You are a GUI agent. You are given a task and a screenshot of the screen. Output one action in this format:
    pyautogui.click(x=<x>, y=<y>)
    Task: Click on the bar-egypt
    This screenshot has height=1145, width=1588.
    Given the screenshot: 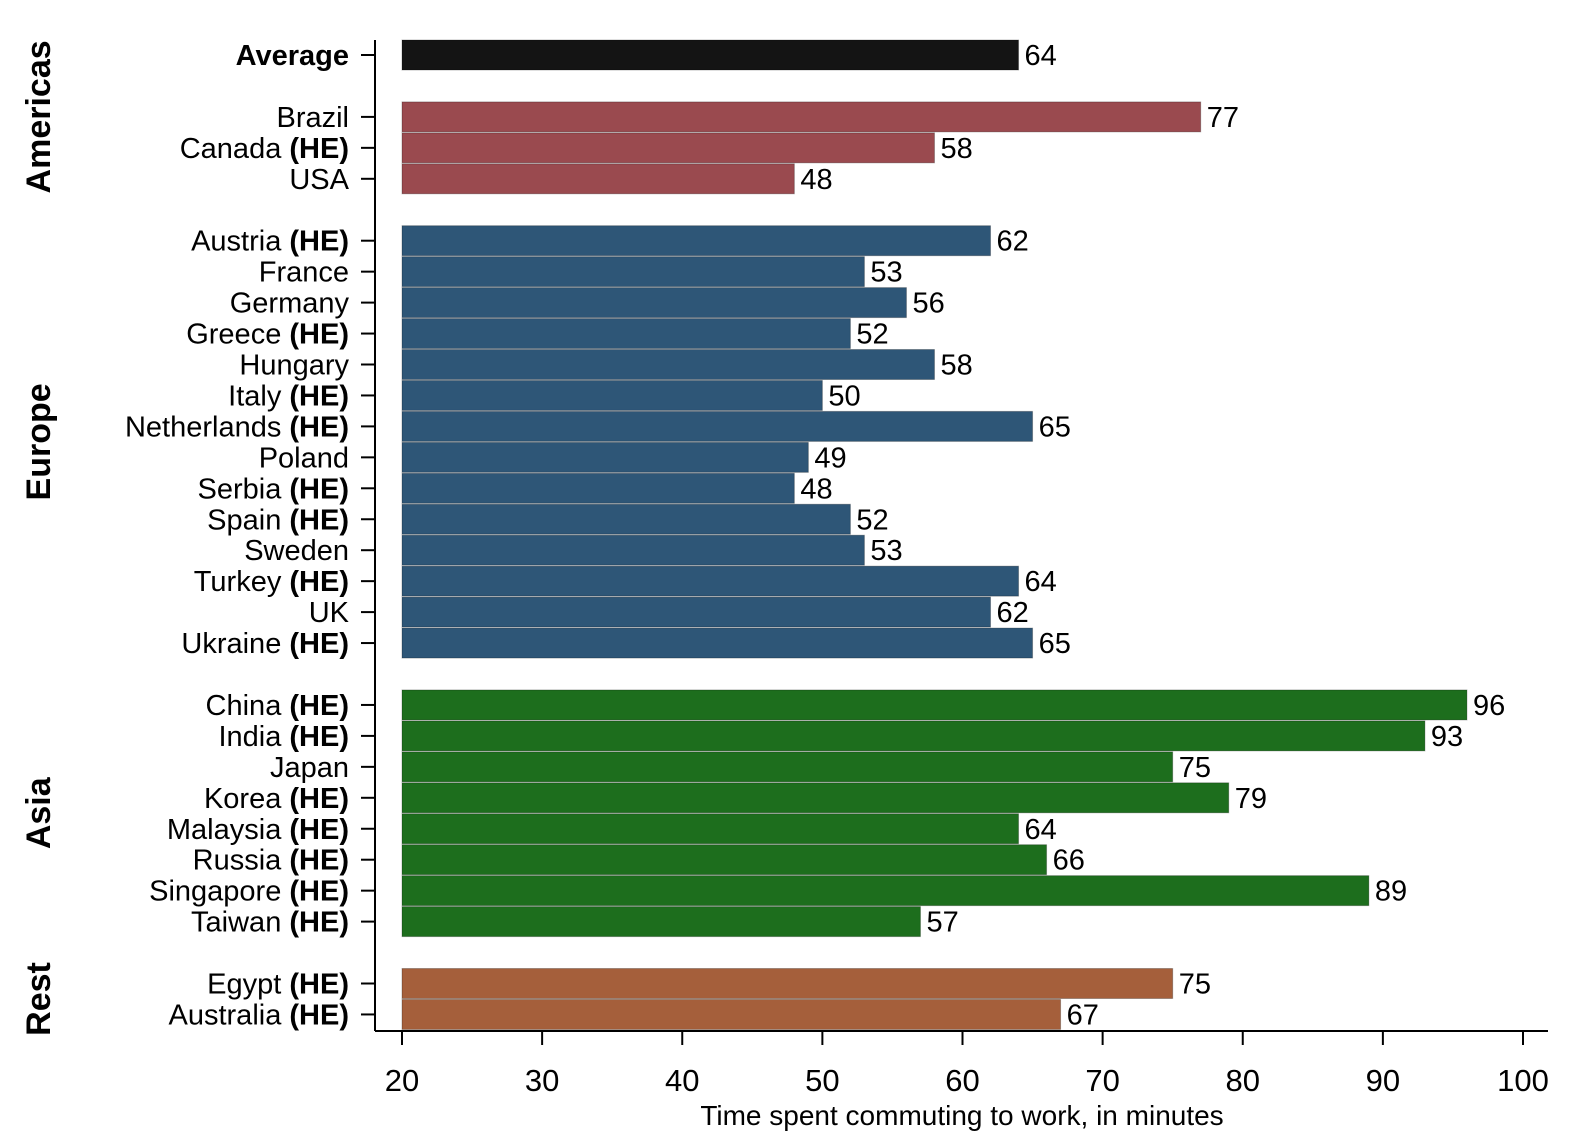 What is the action you would take?
    pyautogui.click(x=787, y=983)
    